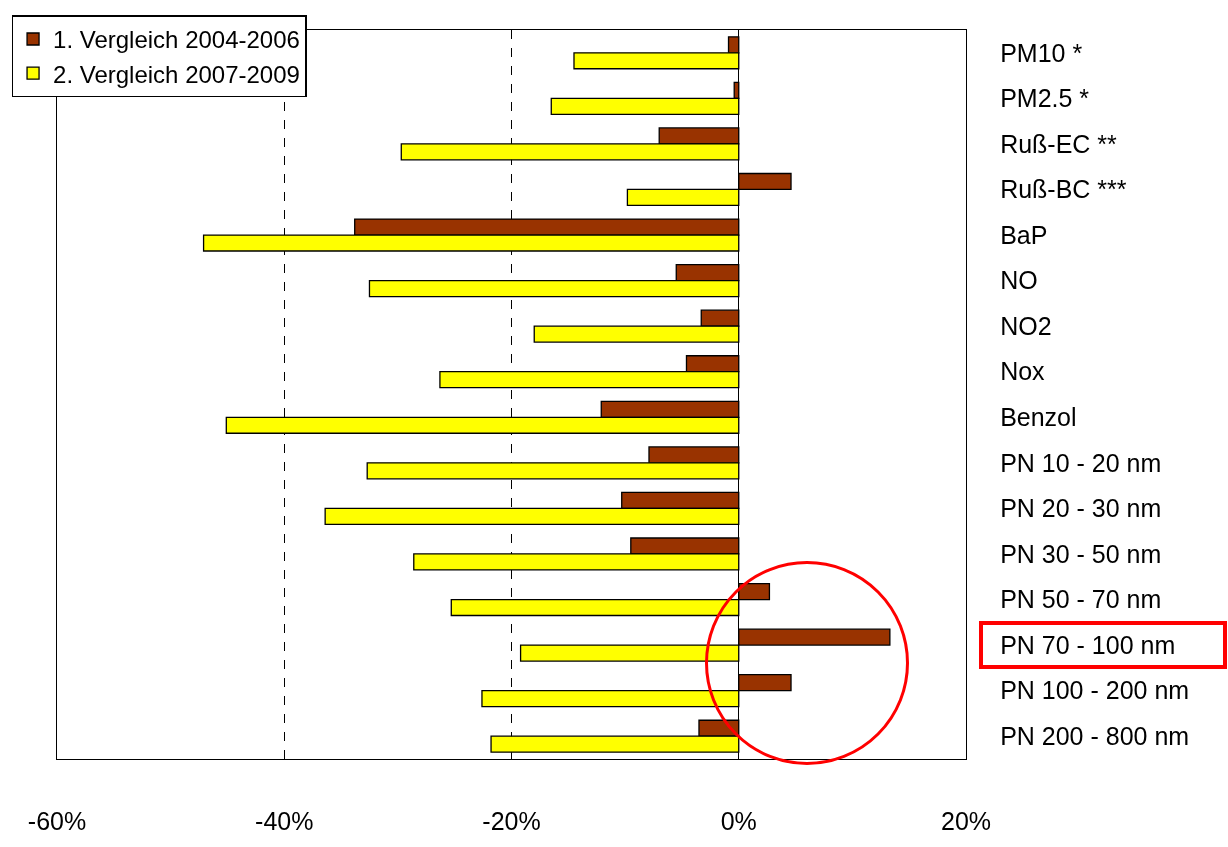  What do you see at coordinates (176, 40) in the screenshot?
I see `legend-label: 1. Vergleich 2004-2006` at bounding box center [176, 40].